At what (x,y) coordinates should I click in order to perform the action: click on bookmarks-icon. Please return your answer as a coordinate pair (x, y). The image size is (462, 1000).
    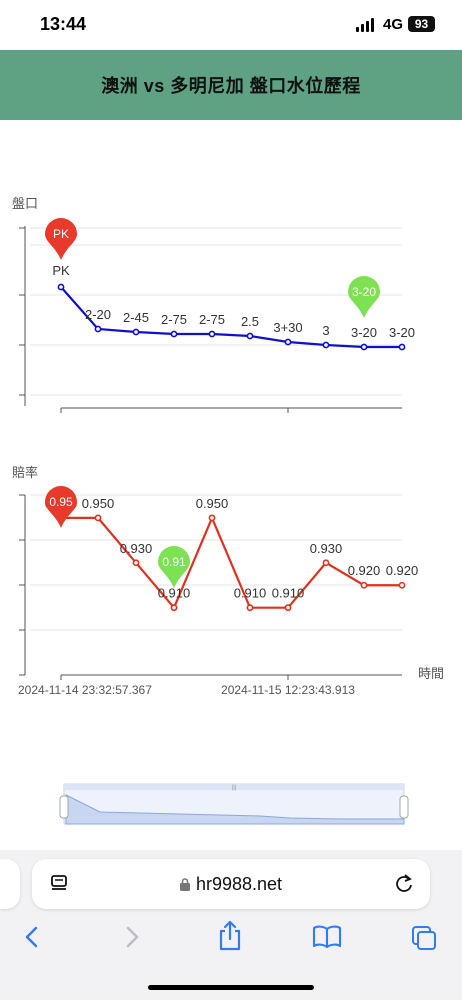
    Looking at the image, I should click on (327, 937).